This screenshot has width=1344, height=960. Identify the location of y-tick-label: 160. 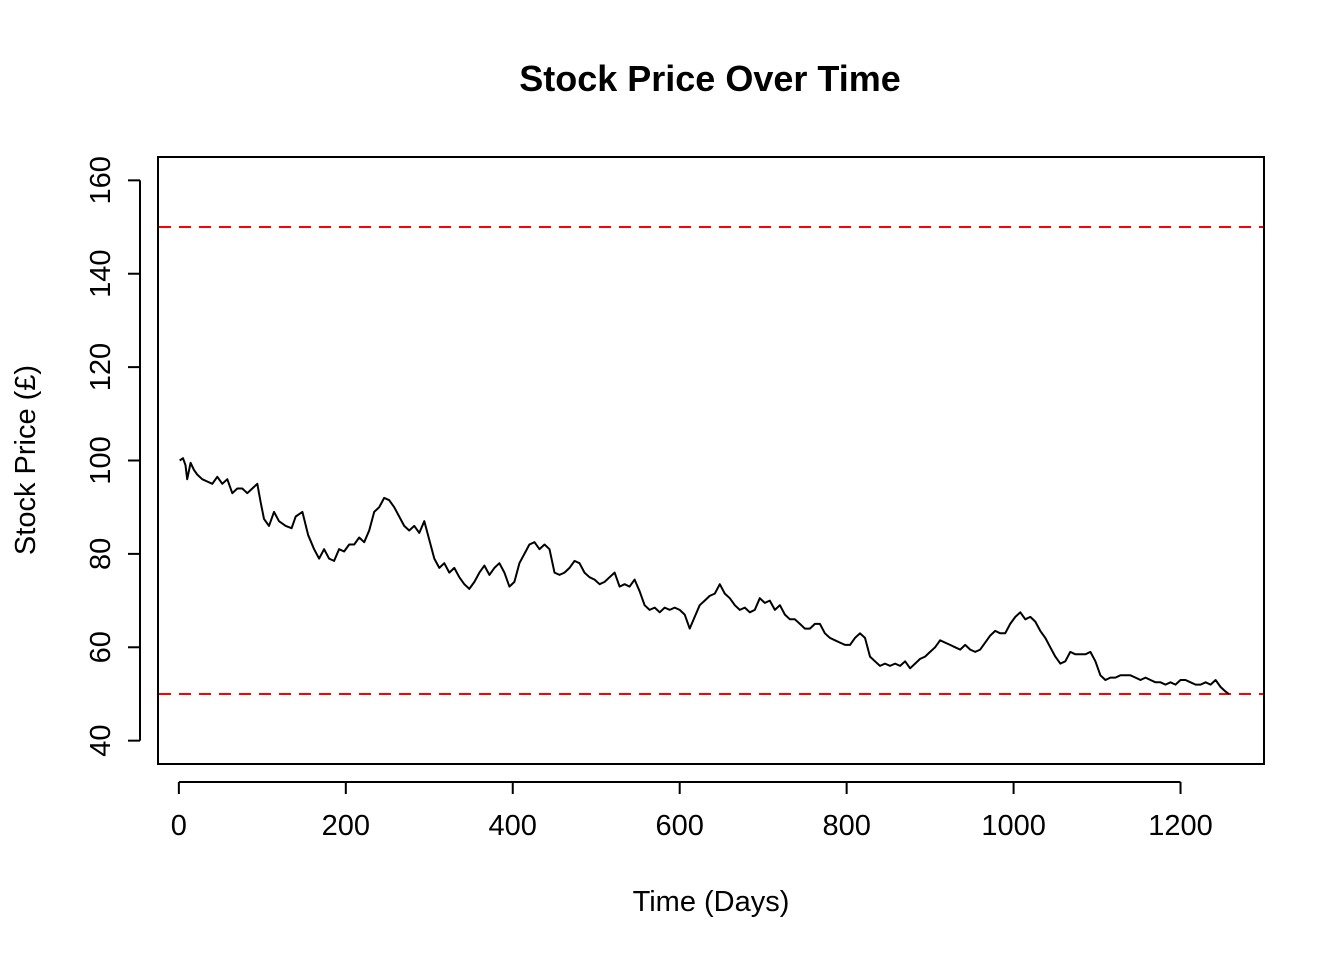
(101, 180).